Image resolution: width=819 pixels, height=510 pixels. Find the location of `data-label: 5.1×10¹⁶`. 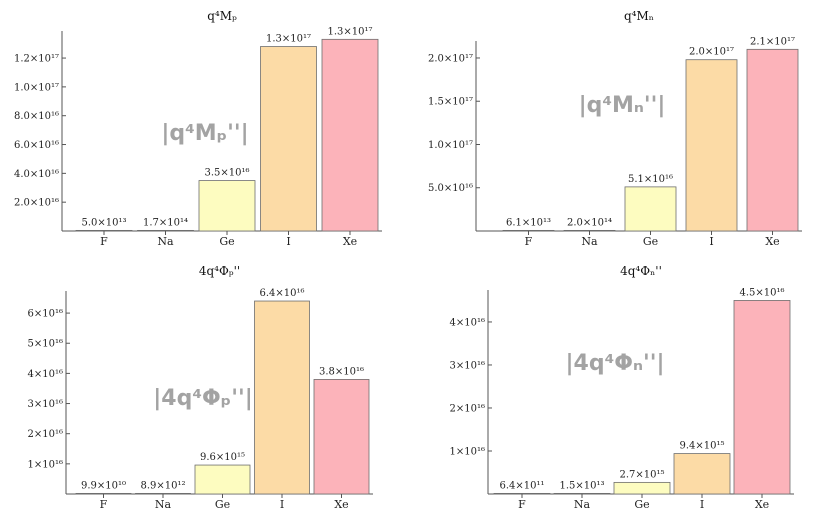

data-label: 5.1×10¹⁶ is located at coordinates (650, 179).